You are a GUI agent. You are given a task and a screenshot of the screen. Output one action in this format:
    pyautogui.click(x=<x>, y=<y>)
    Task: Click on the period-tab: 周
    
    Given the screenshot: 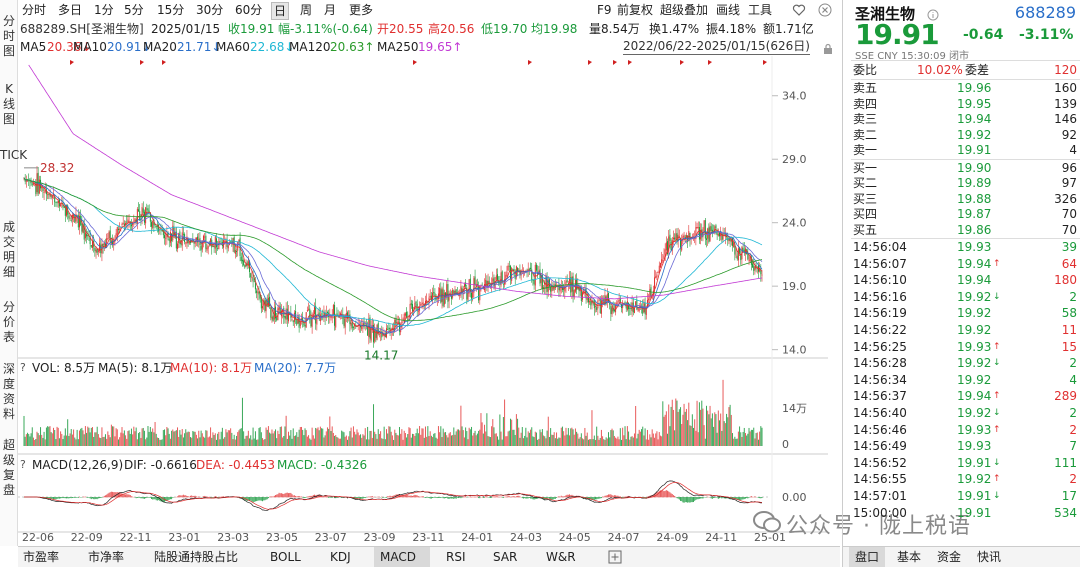 What is the action you would take?
    pyautogui.click(x=306, y=10)
    